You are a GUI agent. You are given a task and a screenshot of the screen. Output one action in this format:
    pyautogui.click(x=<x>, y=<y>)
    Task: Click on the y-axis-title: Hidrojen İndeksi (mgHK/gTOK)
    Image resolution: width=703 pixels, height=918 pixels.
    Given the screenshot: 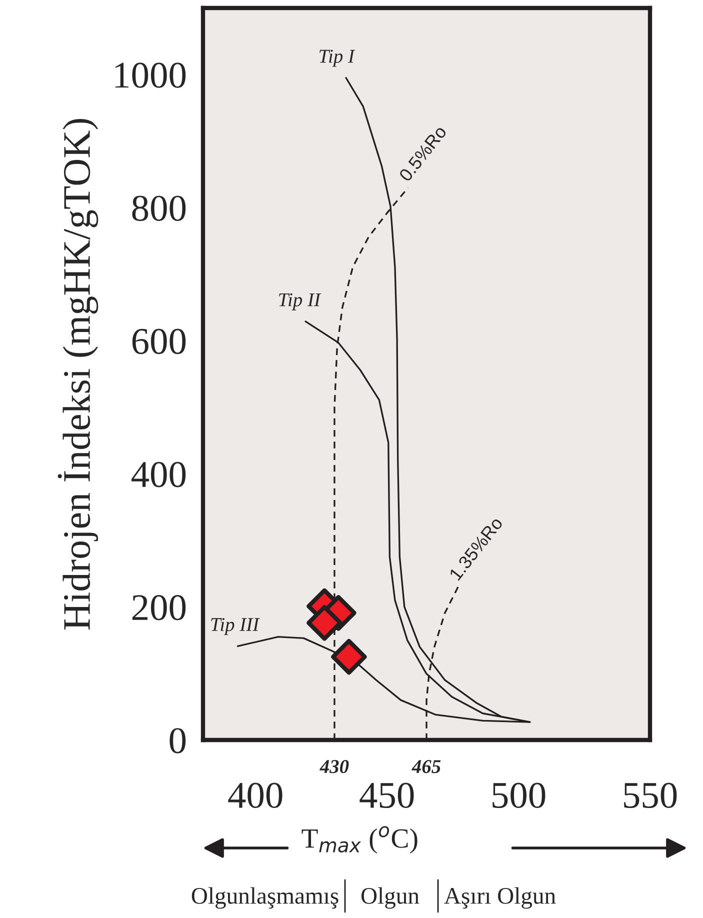 What is the action you would take?
    pyautogui.click(x=78, y=374)
    